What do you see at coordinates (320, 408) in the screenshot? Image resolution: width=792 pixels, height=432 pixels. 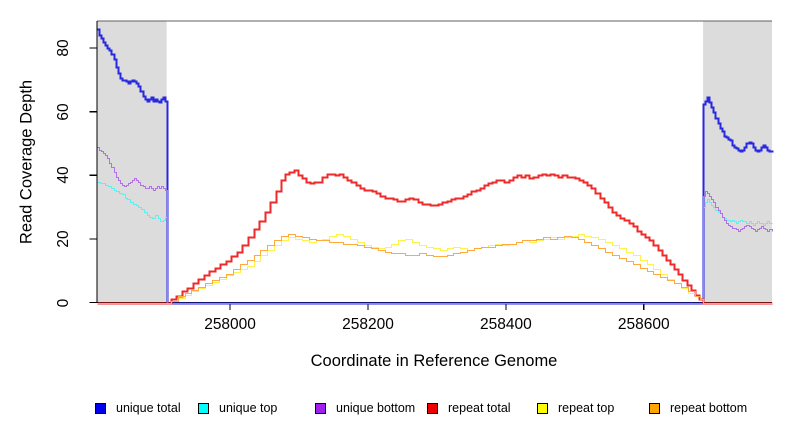 I see `legend-swatch-unique-bottom` at bounding box center [320, 408].